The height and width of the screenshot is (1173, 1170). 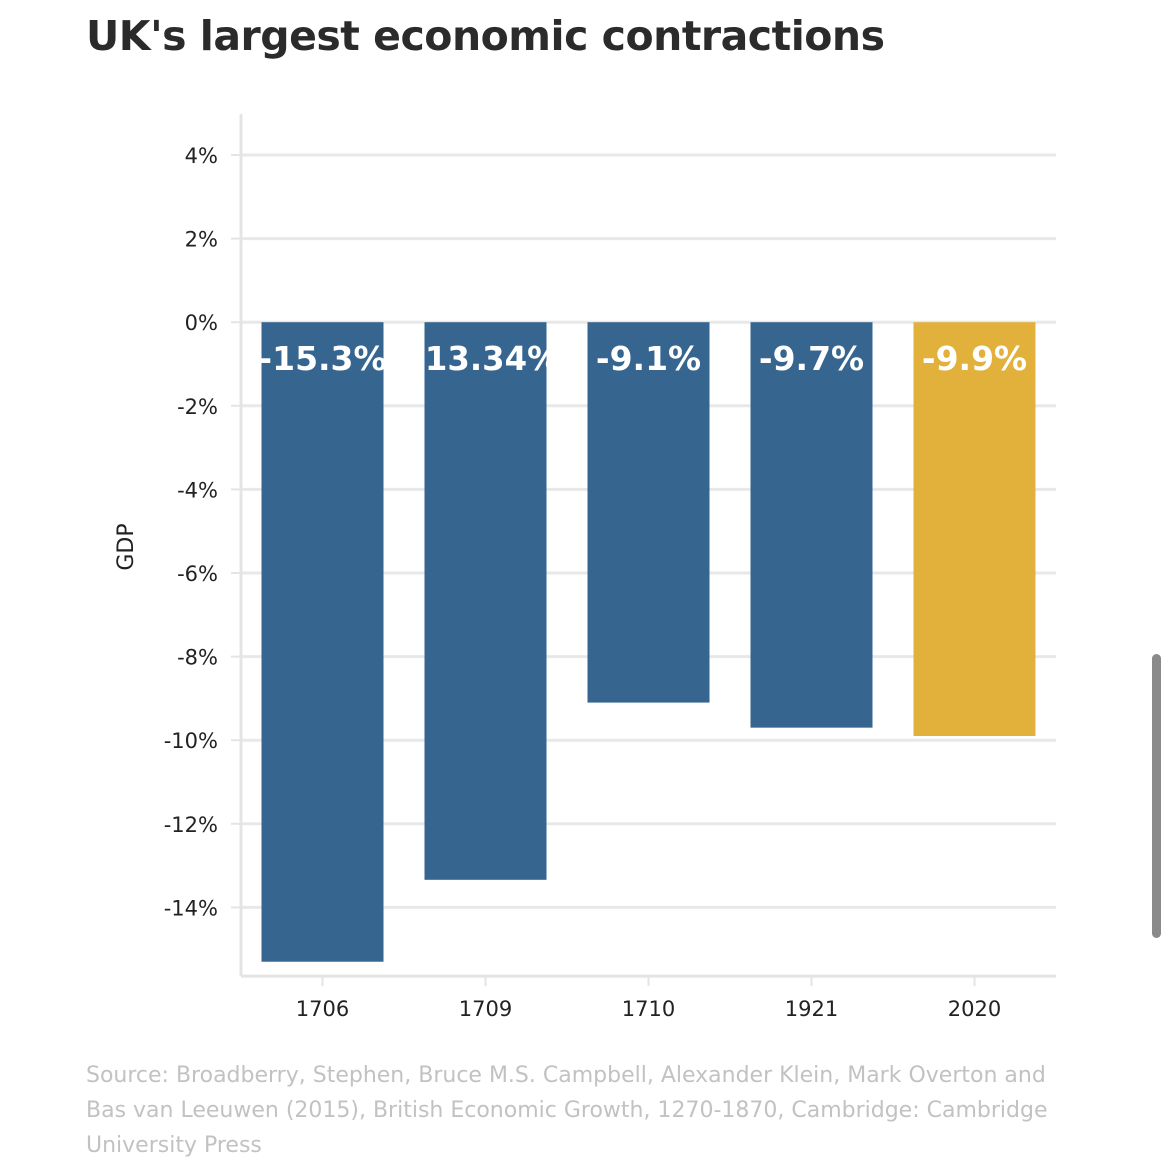 I want to click on x-tick-label: 1706, so click(x=322, y=1009).